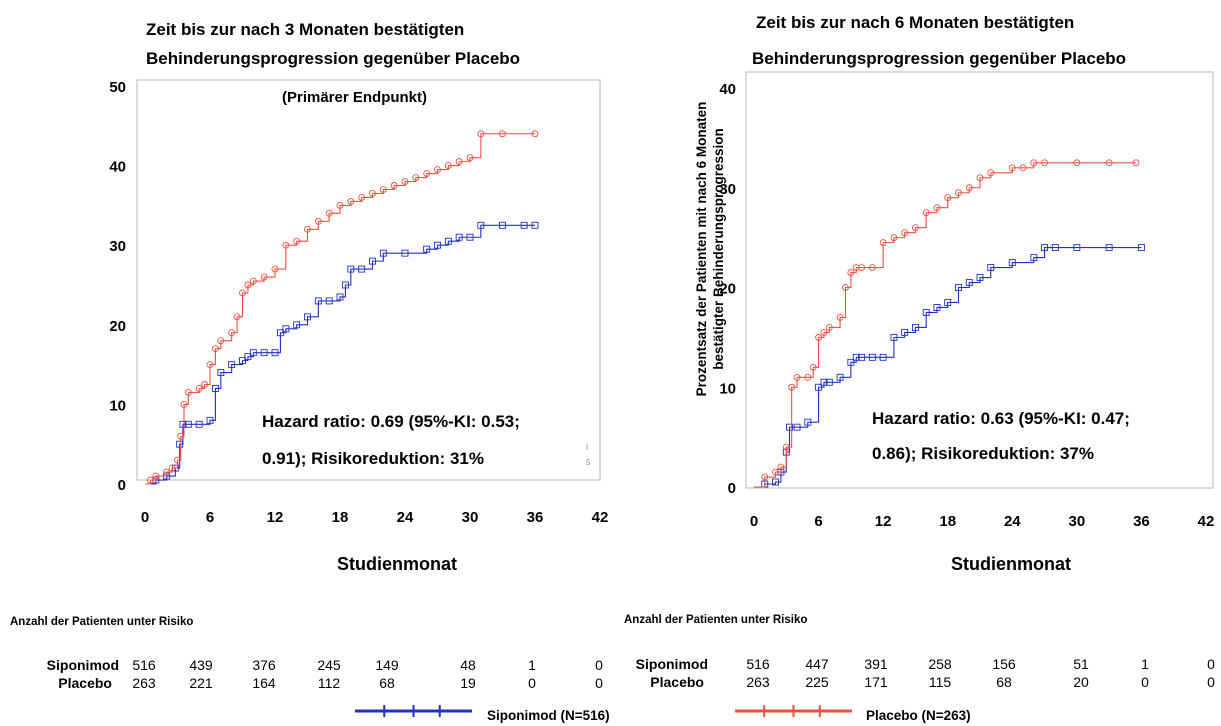 This screenshot has width=1221, height=726. What do you see at coordinates (264, 683) in the screenshot?
I see `risk-table-left-cell: 164` at bounding box center [264, 683].